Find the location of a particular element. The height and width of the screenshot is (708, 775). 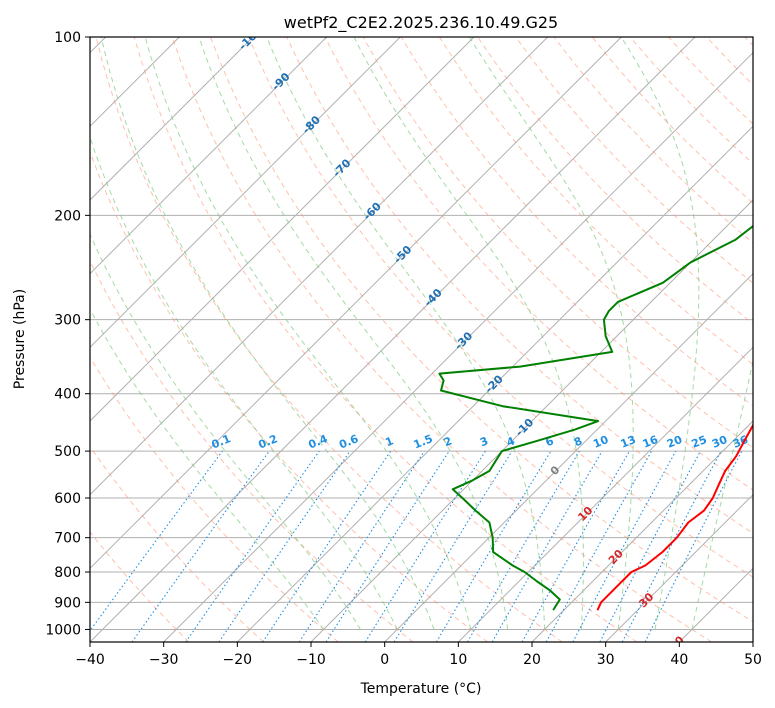

temperature-profile is located at coordinates (674, 517).